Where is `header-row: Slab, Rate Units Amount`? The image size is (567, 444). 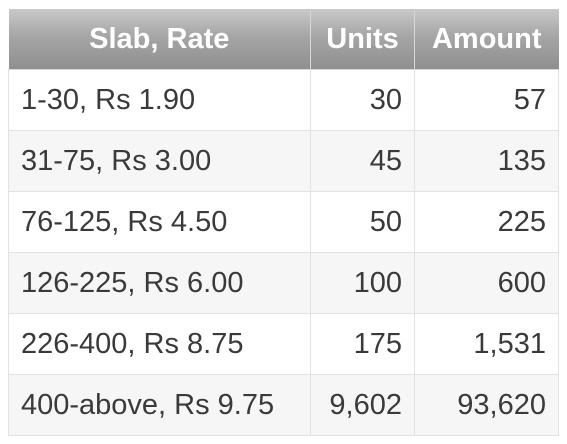
header-row: Slab, Rate Units Amount is located at coordinates (283, 39).